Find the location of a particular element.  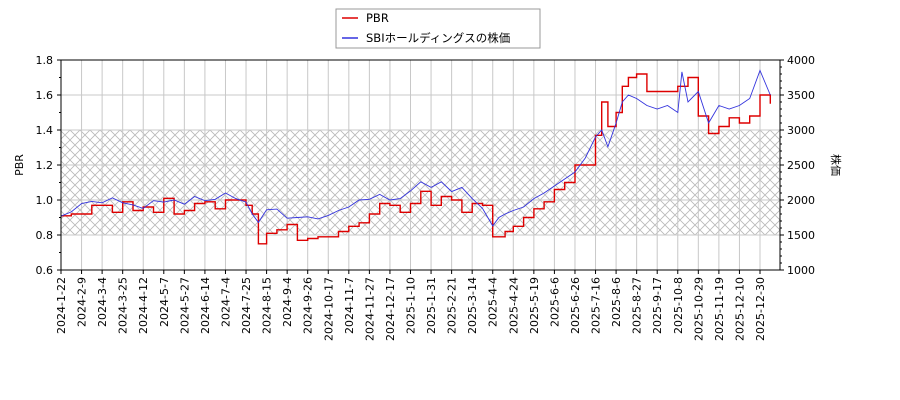

legend-pbr-label: PBR is located at coordinates (377, 18).